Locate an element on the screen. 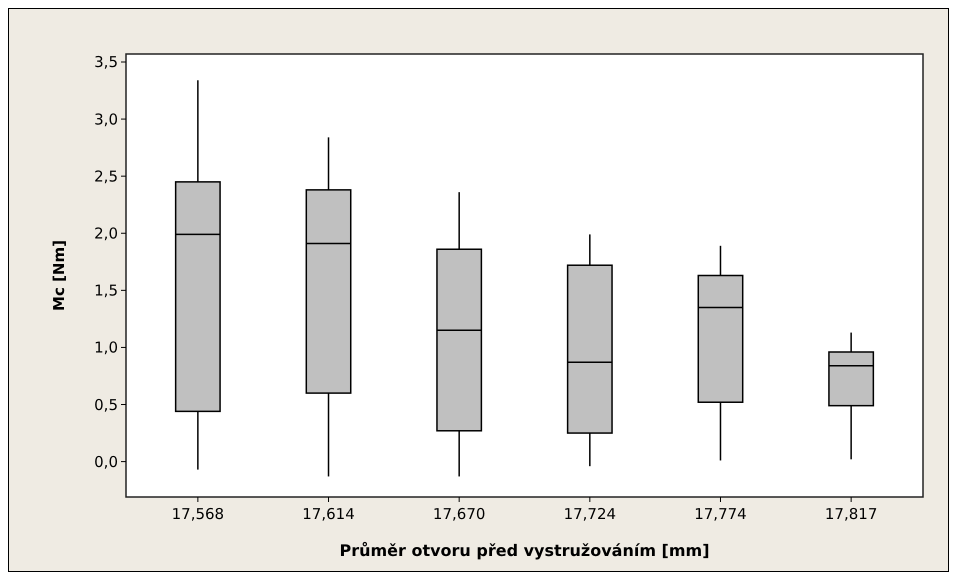 The width and height of the screenshot is (957, 580). y-axis-title: Mc [Nm] is located at coordinates (59, 275).